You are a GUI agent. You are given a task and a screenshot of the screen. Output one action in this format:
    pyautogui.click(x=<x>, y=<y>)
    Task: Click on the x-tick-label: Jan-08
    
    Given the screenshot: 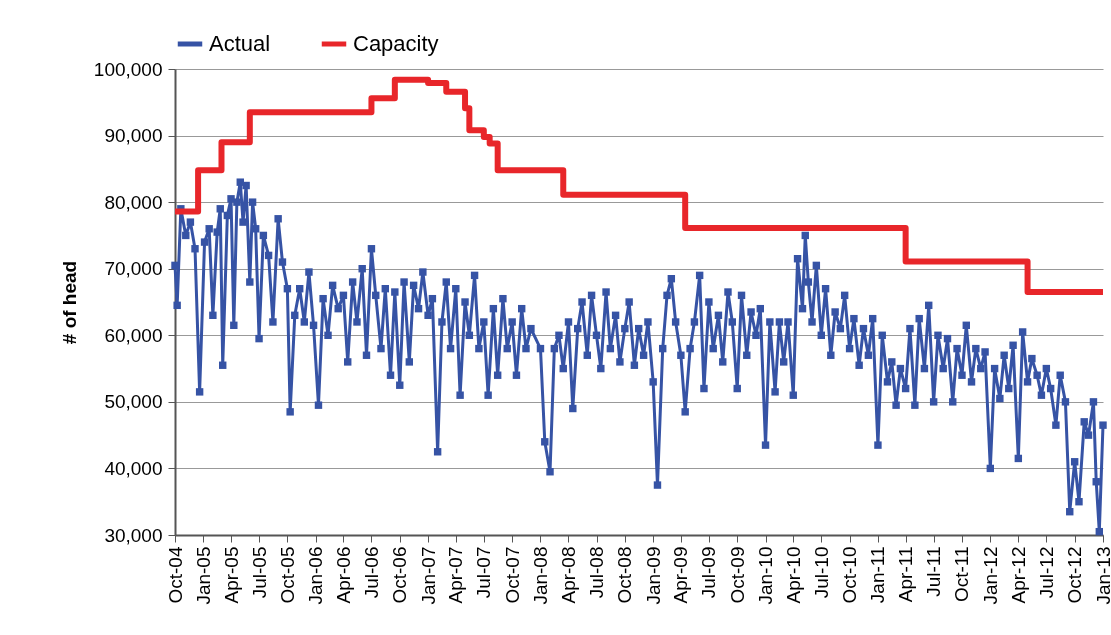 What is the action you would take?
    pyautogui.click(x=540, y=575)
    